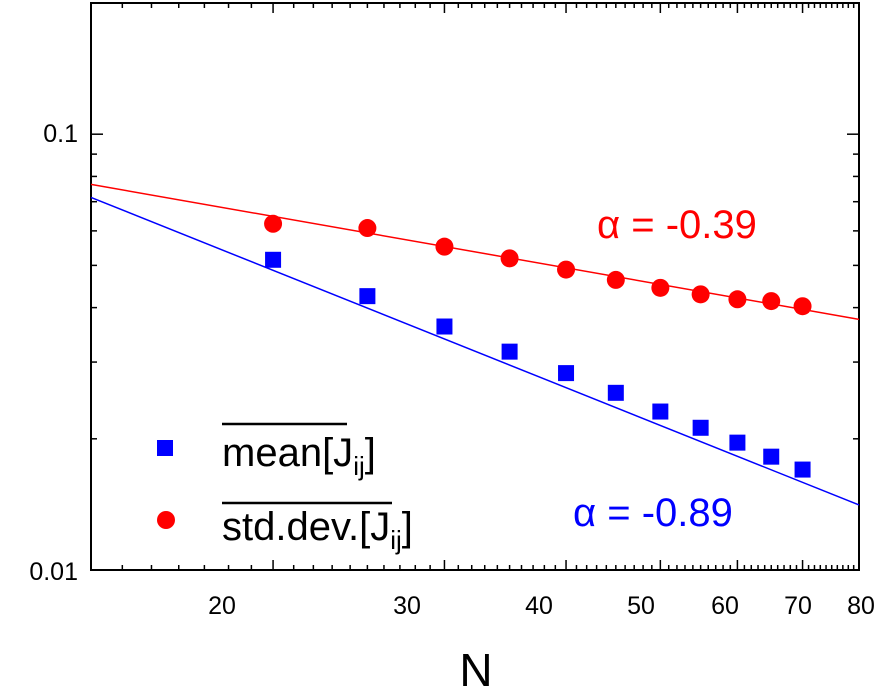 The height and width of the screenshot is (700, 885). What do you see at coordinates (285, 488) in the screenshot?
I see `legend: mean[Jij] std.dev.[Jij]` at bounding box center [285, 488].